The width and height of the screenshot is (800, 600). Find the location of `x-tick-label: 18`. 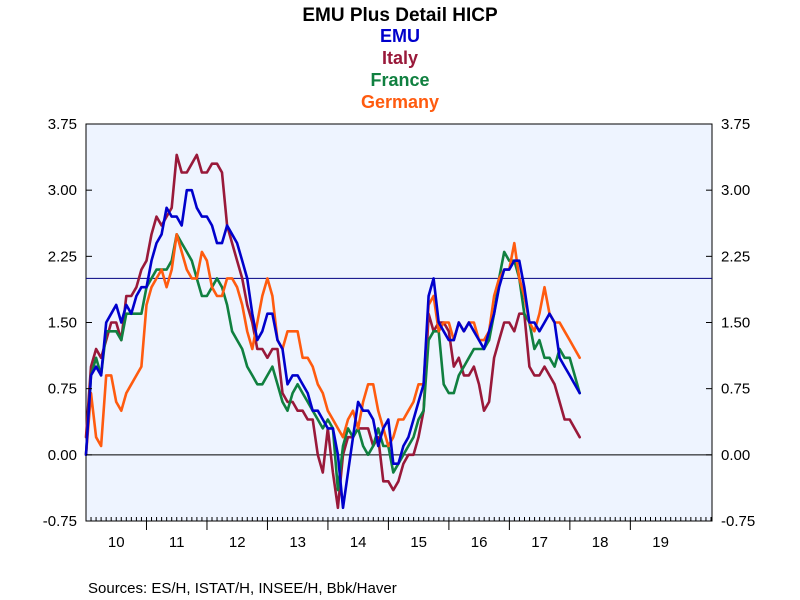

x-tick-label: 18 is located at coordinates (600, 542).